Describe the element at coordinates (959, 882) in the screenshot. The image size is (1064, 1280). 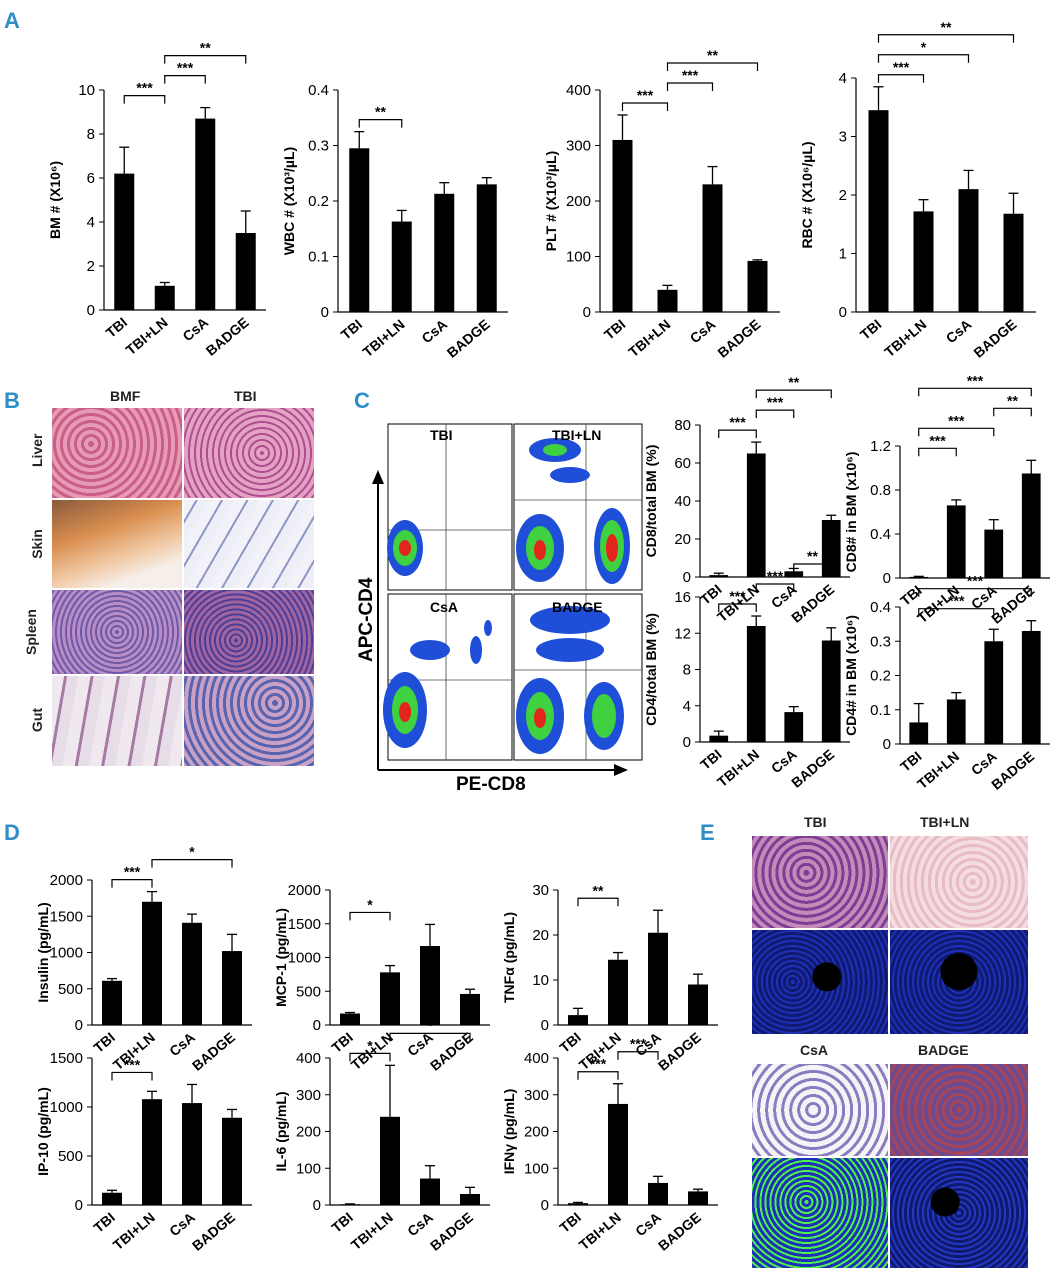
I see `histo-e-he-tbiln` at that location.